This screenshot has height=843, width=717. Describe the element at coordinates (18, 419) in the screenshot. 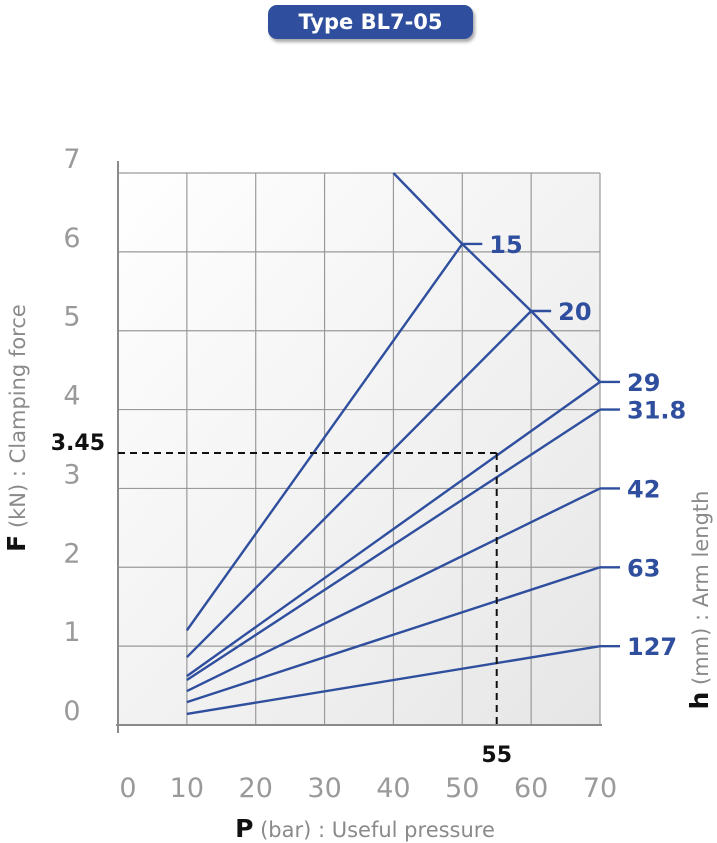

I see `y-axis-description: (kN) : Clamping force` at that location.